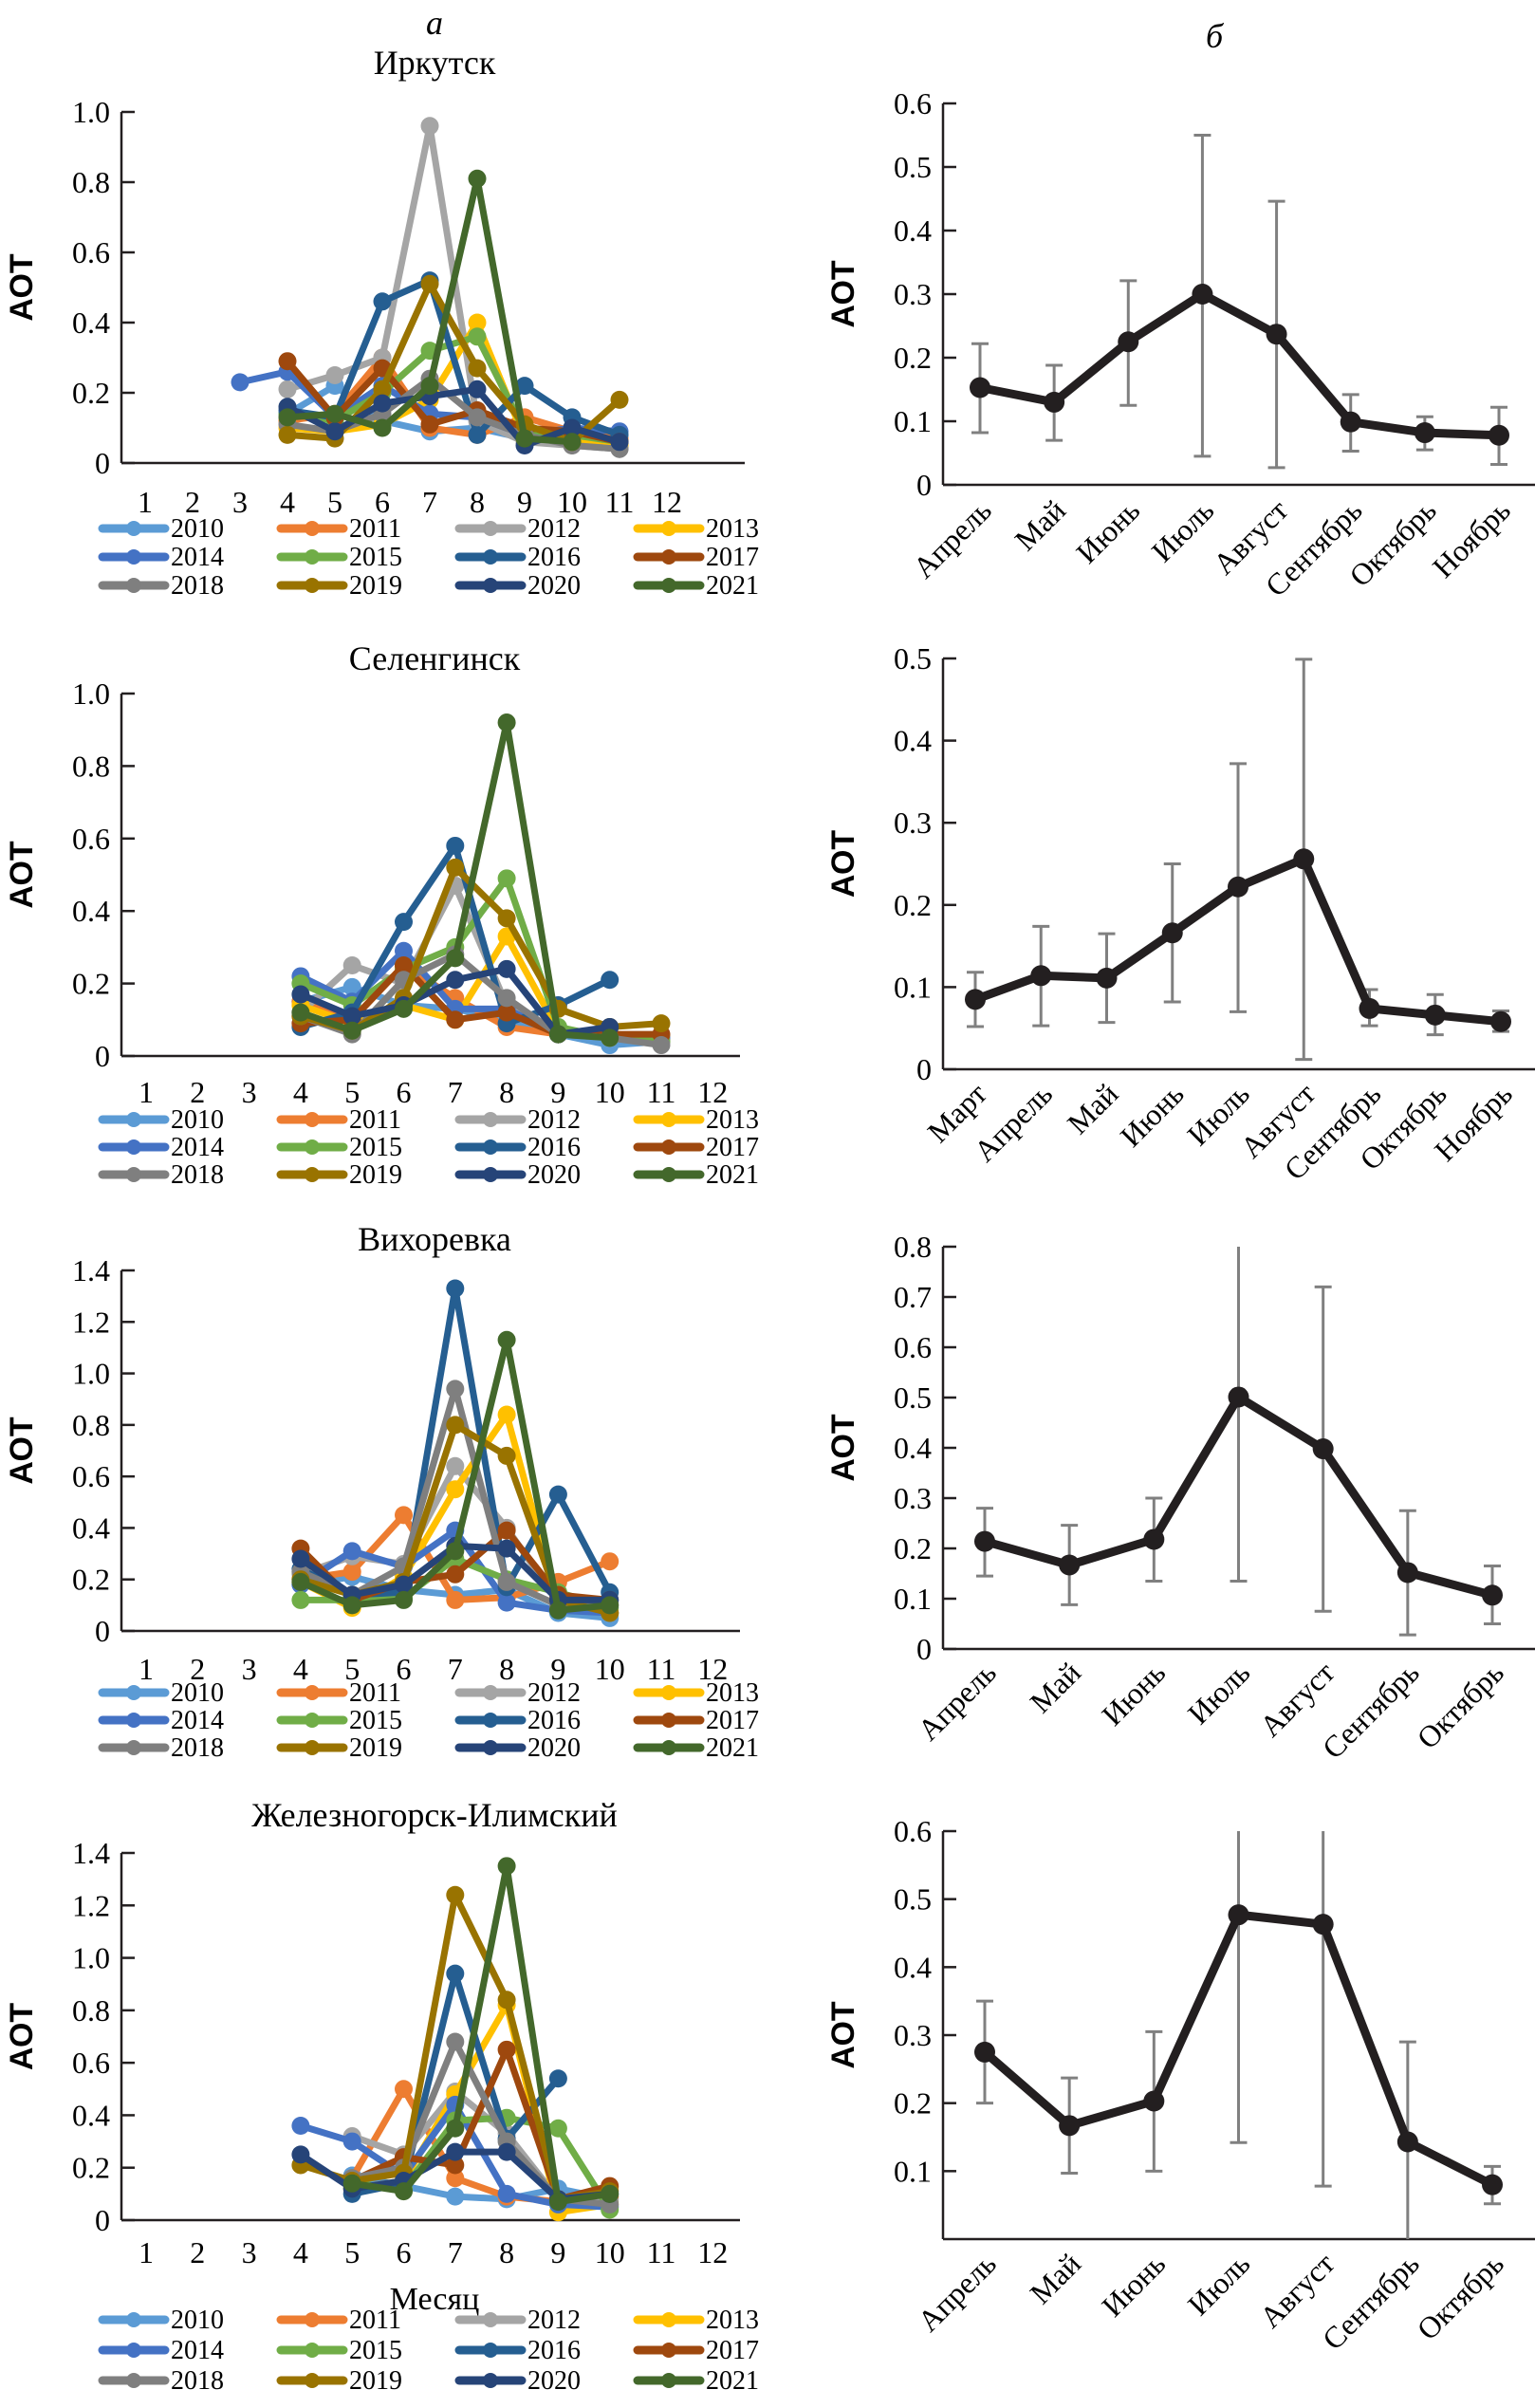 The width and height of the screenshot is (1535, 2408). I want to click on chart-title: Селенгинск, so click(435, 658).